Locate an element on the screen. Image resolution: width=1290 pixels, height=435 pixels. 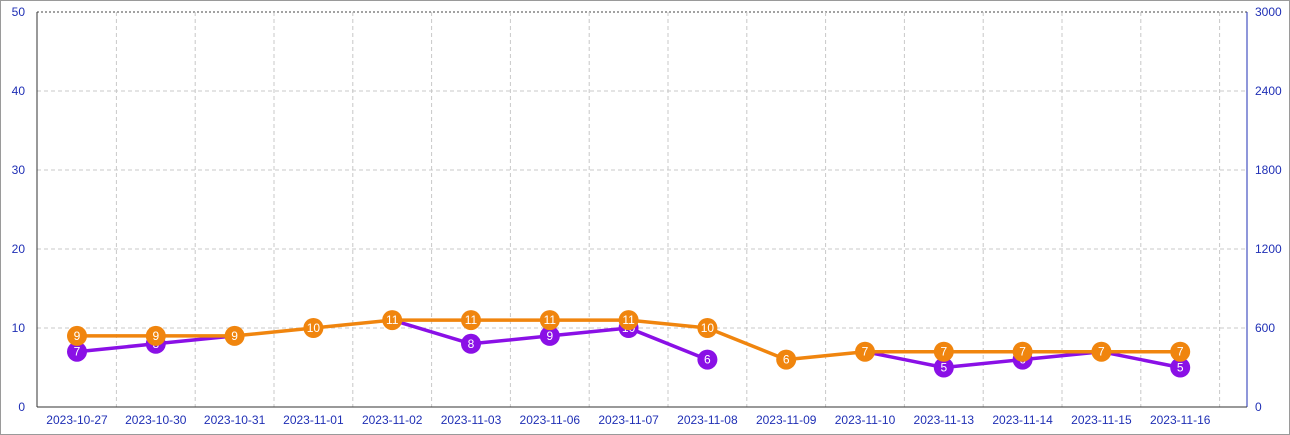
x-tick-label: 2023-11-14 is located at coordinates (1022, 420).